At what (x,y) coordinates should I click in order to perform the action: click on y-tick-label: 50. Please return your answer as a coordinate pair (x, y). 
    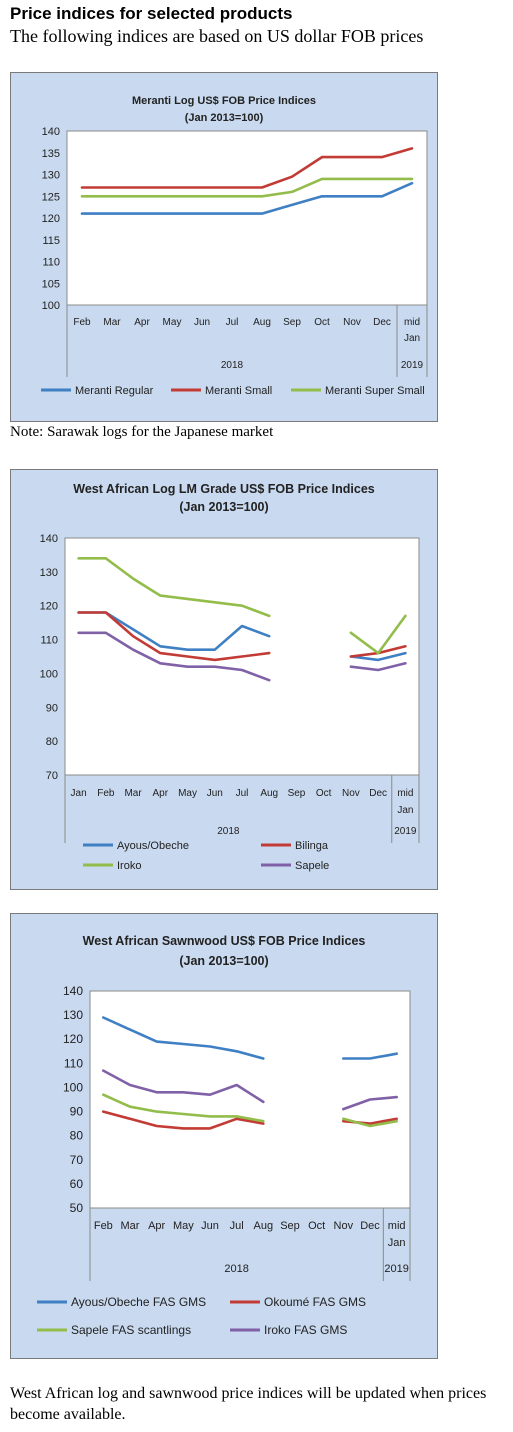
    Looking at the image, I should click on (77, 1208).